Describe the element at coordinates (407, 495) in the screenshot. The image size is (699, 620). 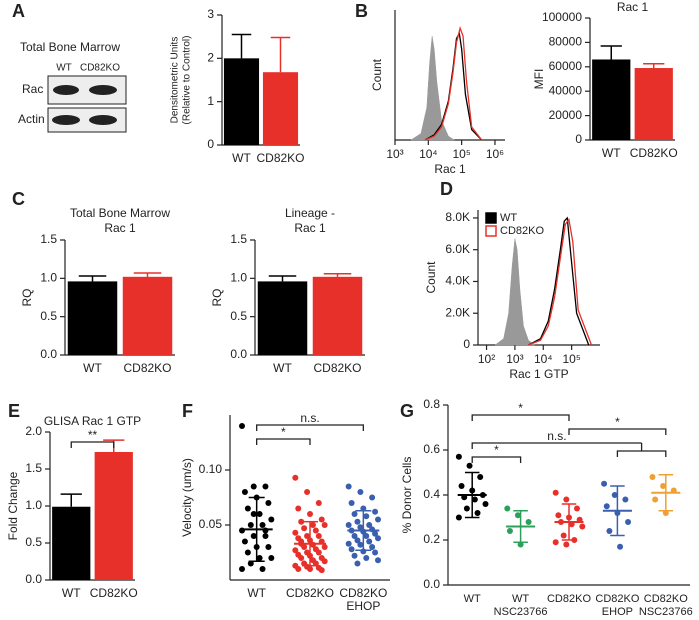
I see `y-axis-label: % Donor Cells` at that location.